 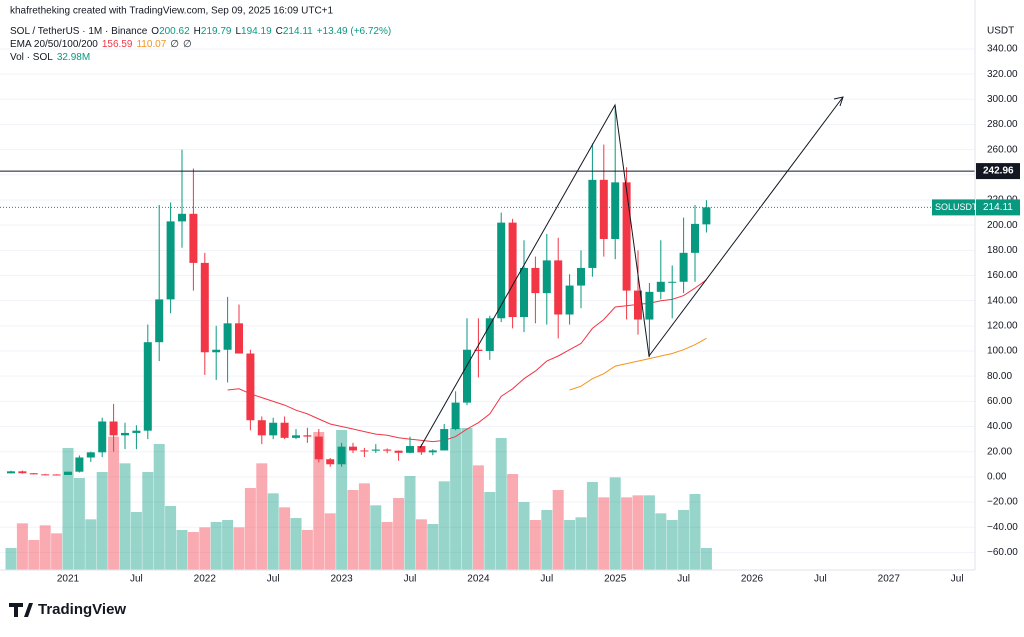 I want to click on currency: USDT, so click(x=1000, y=31).